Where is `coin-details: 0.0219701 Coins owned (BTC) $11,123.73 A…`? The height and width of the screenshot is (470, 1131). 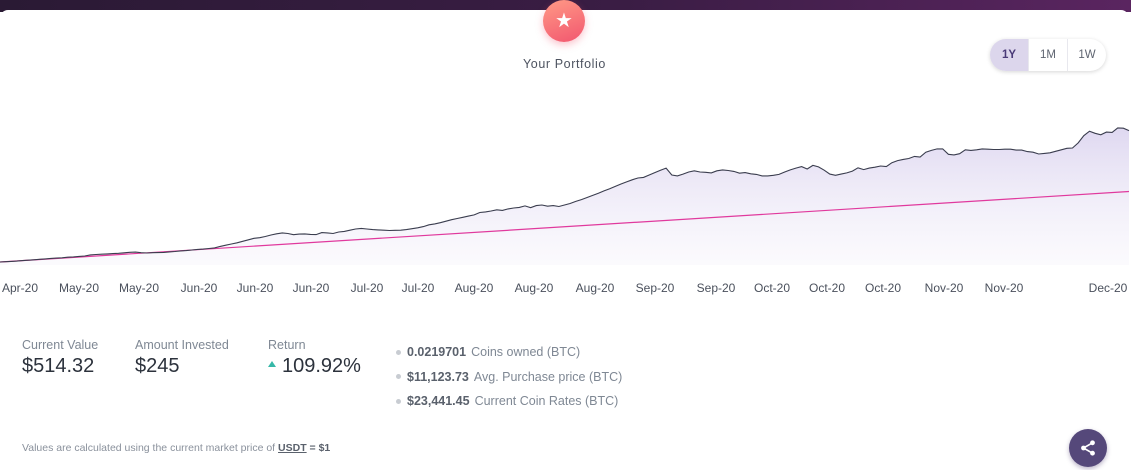
coin-details: 0.0219701 Coins owned (BTC) $11,123.73 A… is located at coordinates (509, 377).